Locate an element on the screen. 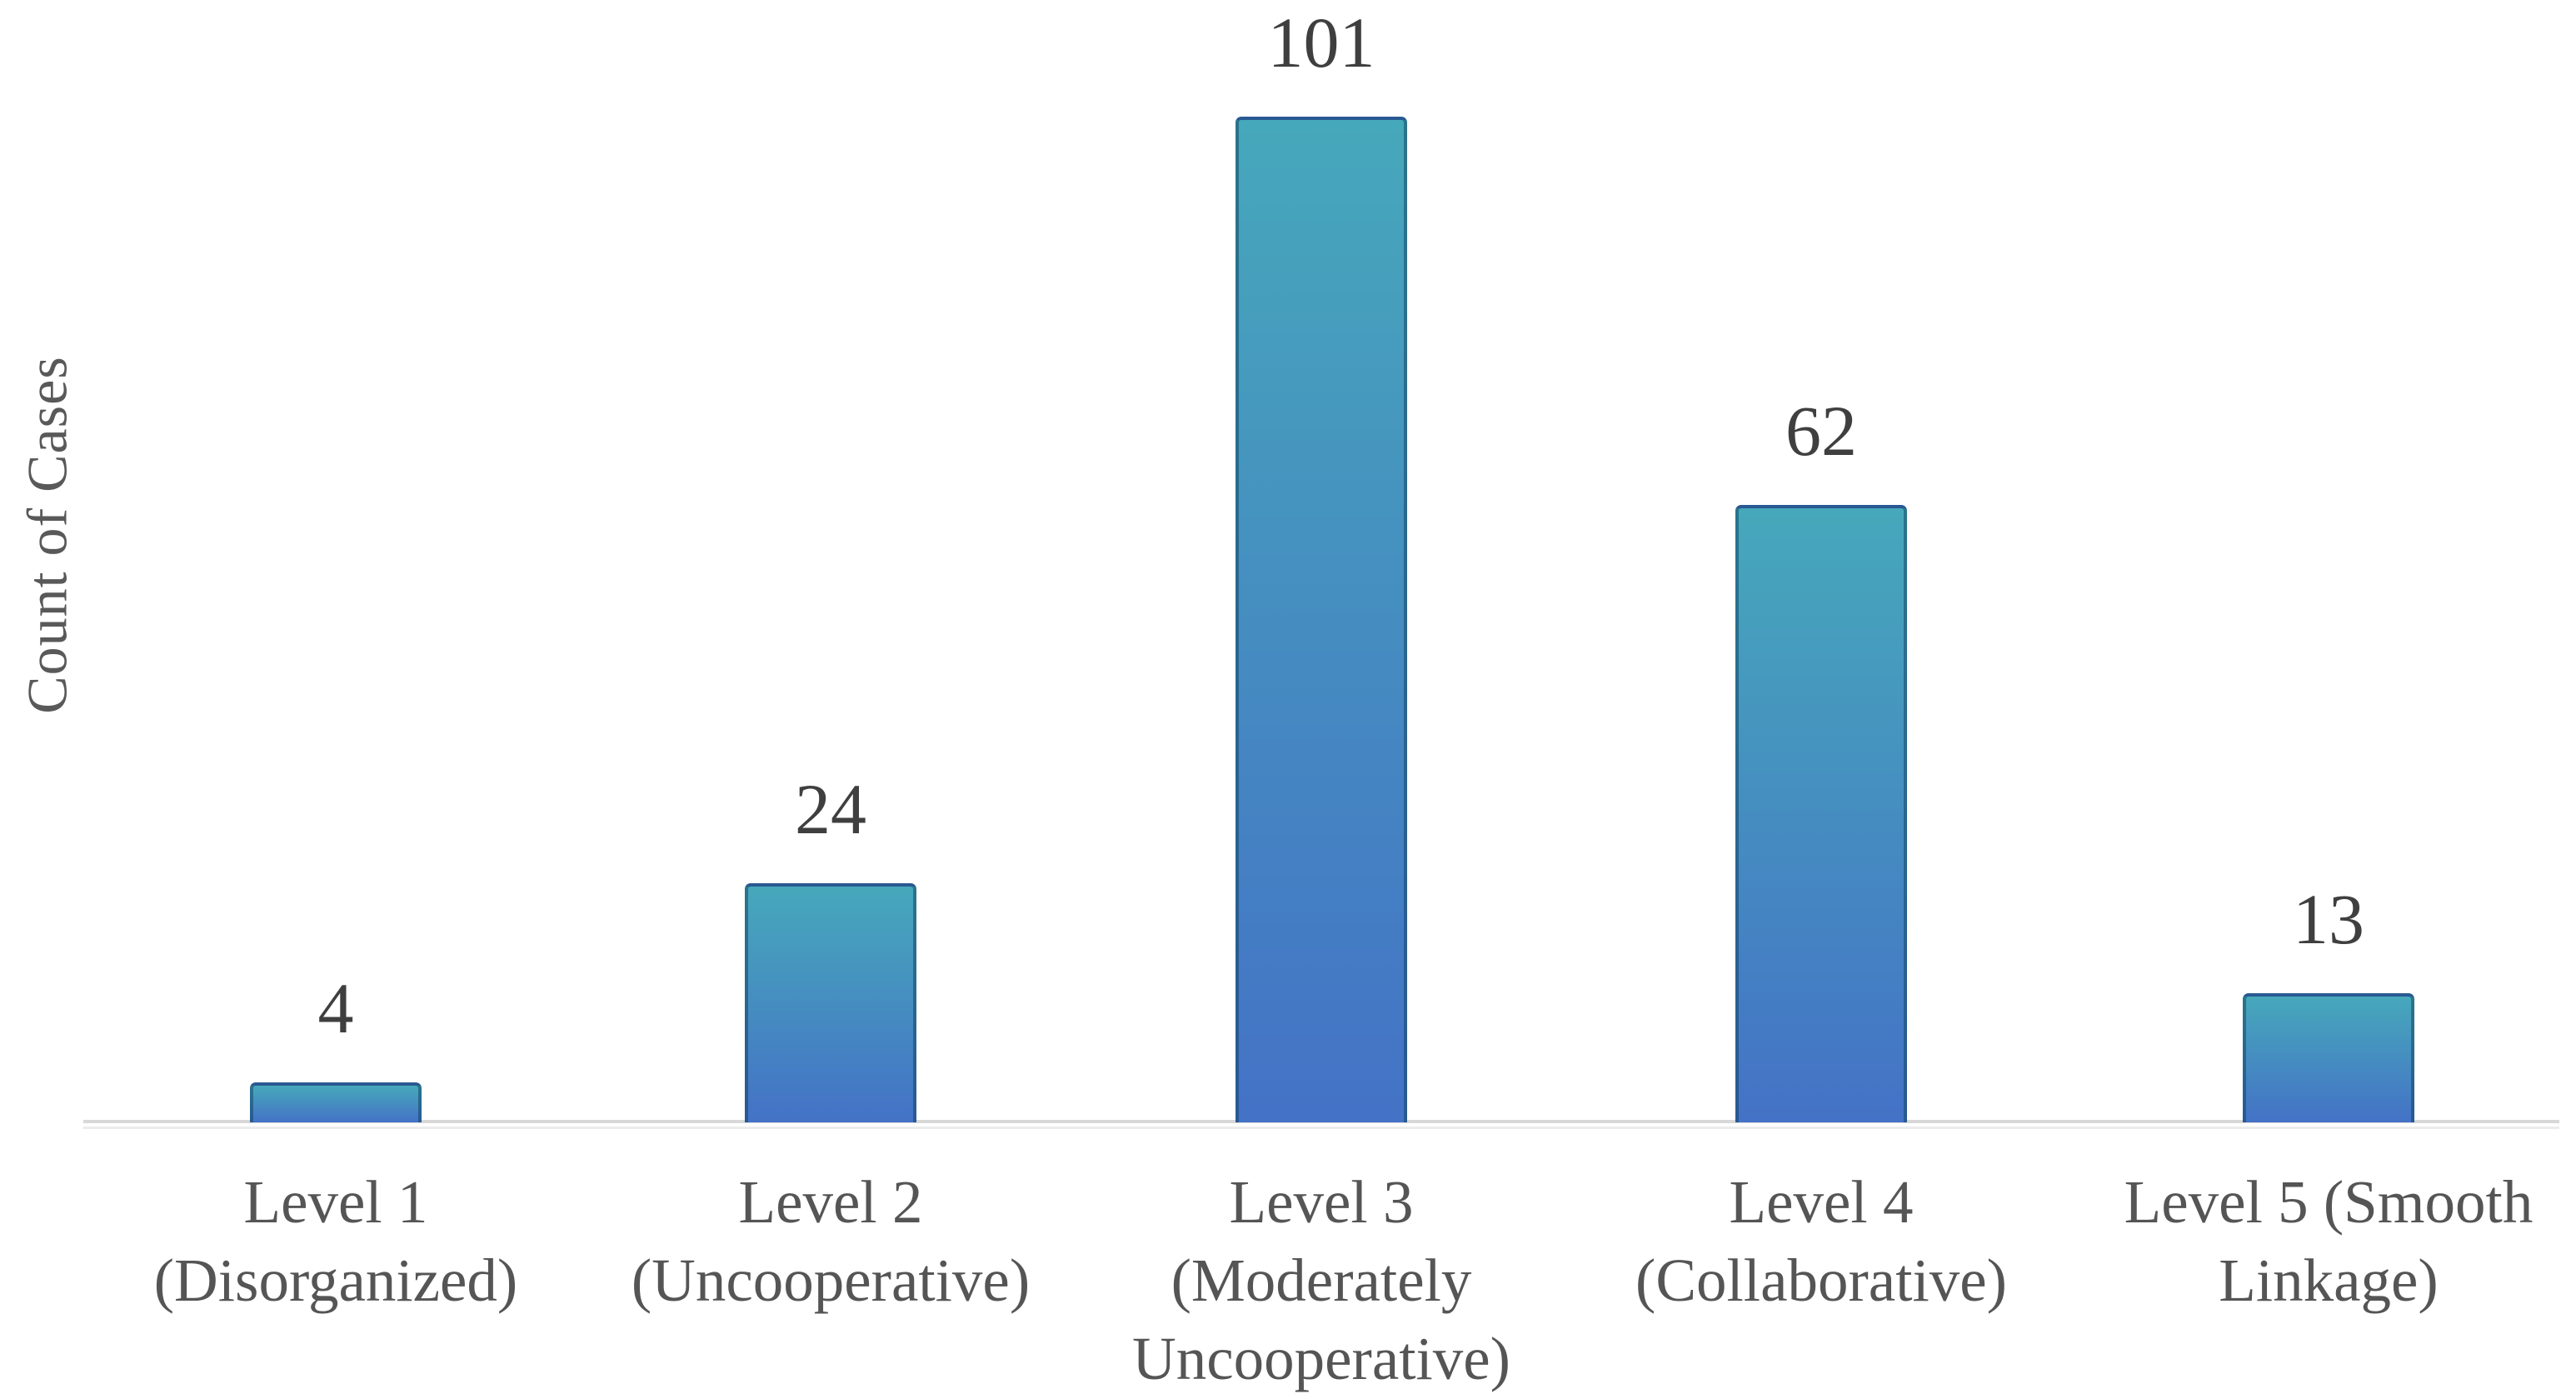 Image resolution: width=2576 pixels, height=1399 pixels. y-axis-title: Count of Cases is located at coordinates (47, 535).